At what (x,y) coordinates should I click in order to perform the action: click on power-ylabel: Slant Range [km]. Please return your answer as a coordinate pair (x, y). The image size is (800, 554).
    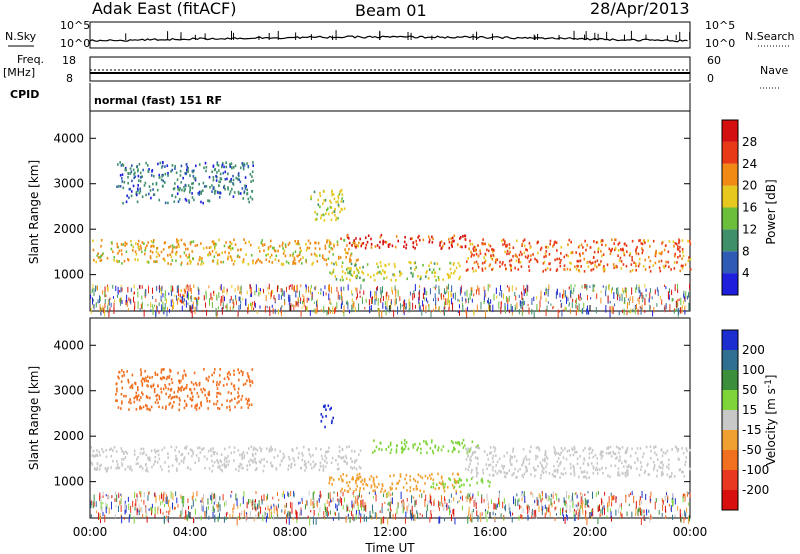
    Looking at the image, I should click on (34, 212).